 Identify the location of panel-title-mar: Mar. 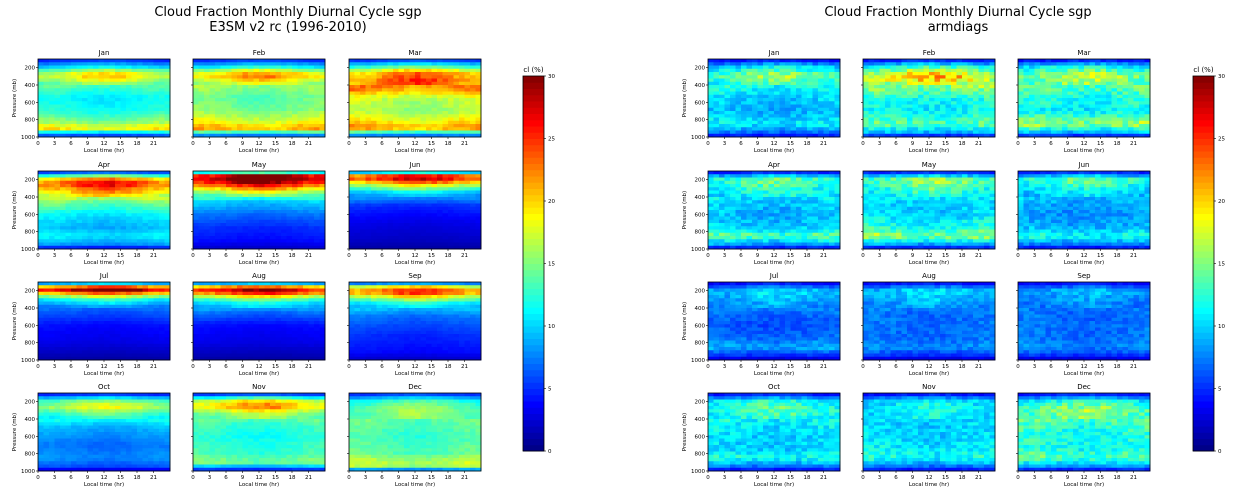
(414, 53).